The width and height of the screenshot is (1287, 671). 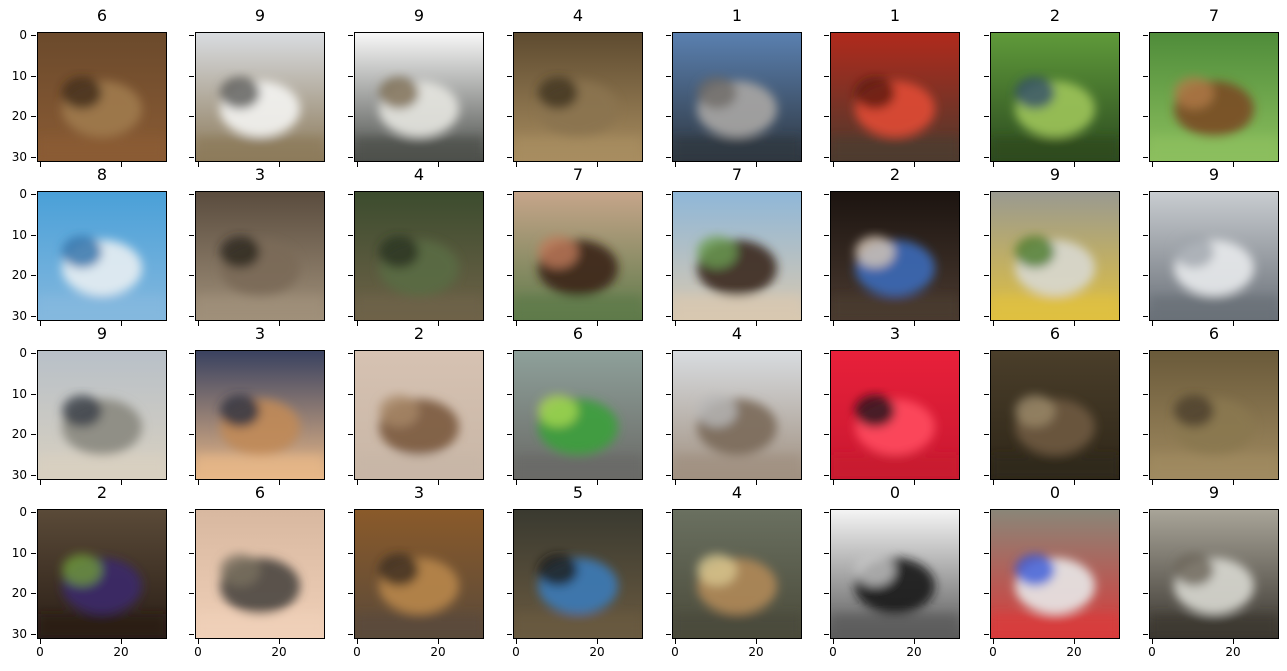 I want to click on ship-photo, so click(x=102, y=256).